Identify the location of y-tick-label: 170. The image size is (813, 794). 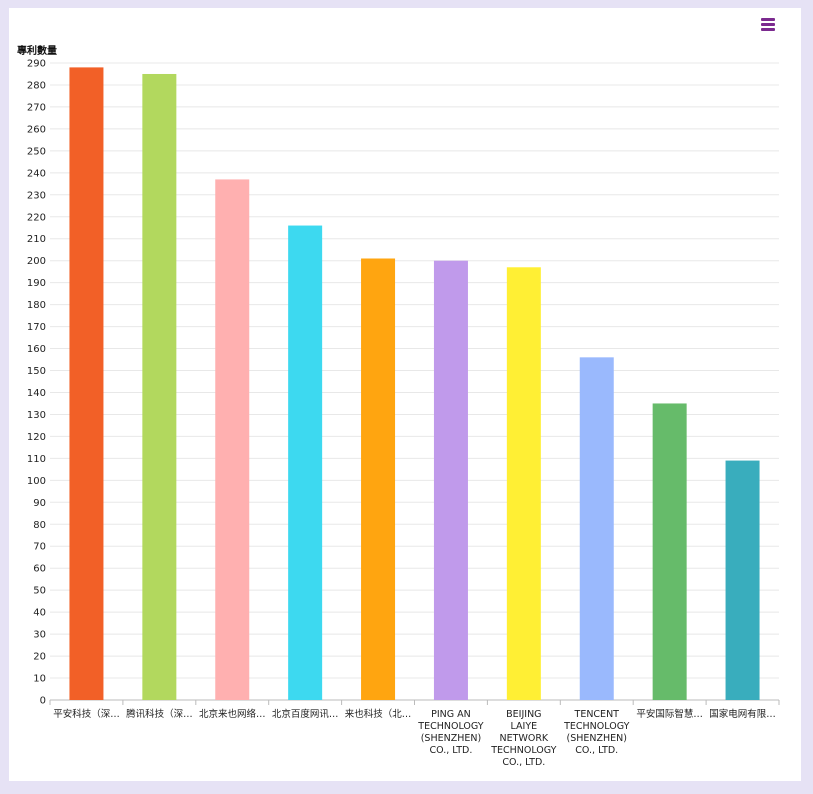
(36, 327).